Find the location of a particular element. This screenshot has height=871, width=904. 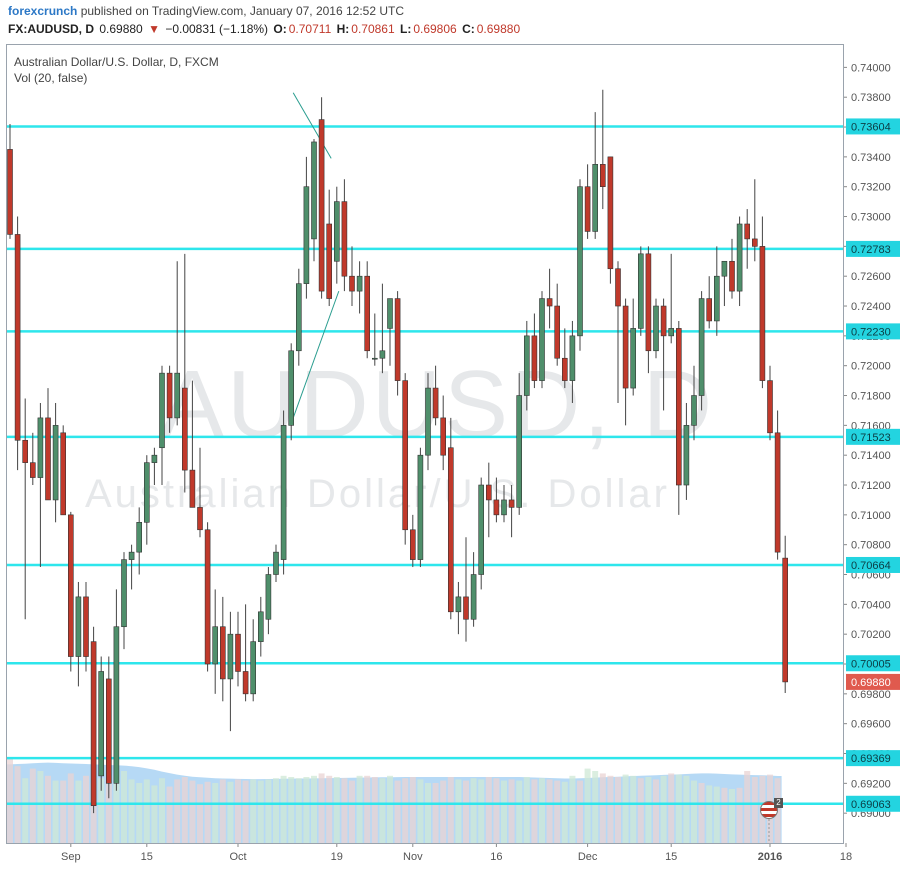

trendline-down is located at coordinates (312, 125).